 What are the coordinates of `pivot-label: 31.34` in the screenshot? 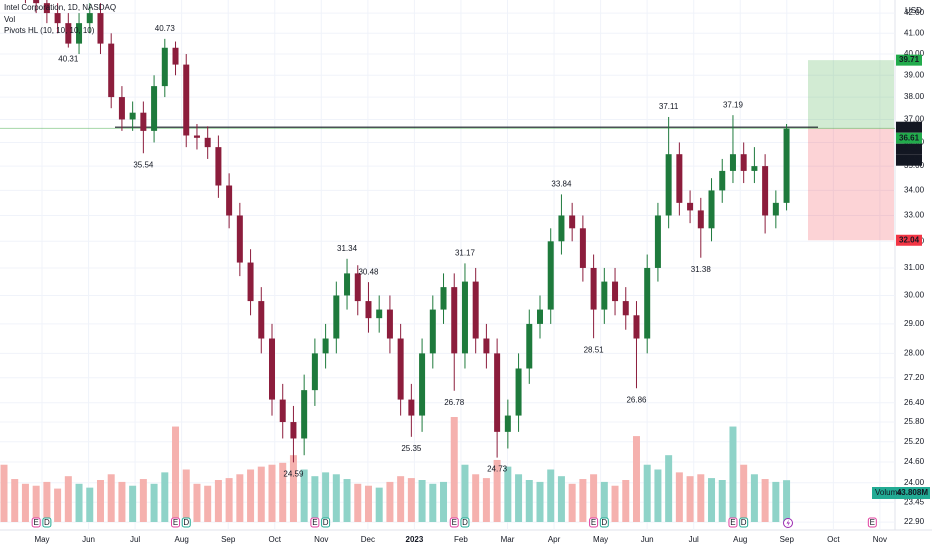 It's located at (347, 248).